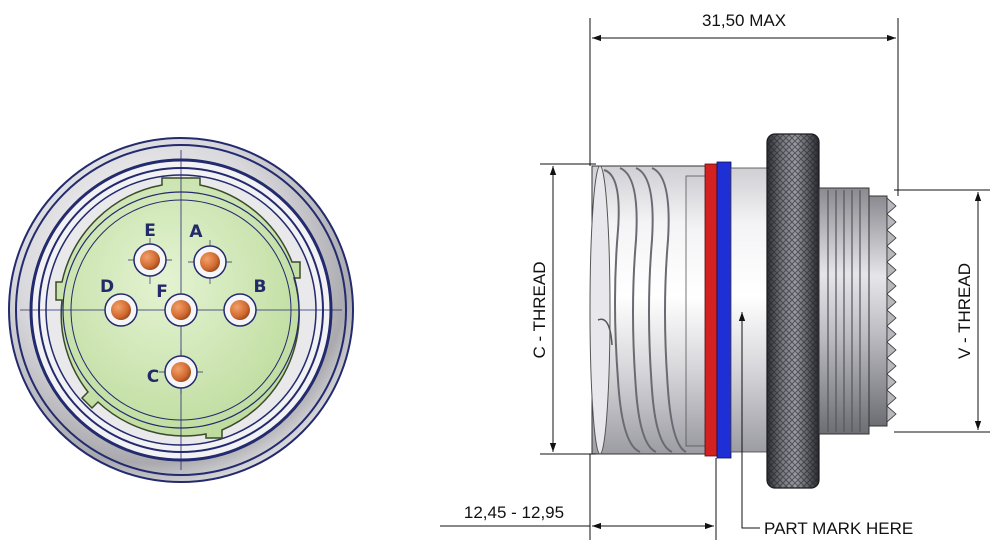 This screenshot has width=990, height=542. What do you see at coordinates (162, 292) in the screenshot?
I see `pin-label-F: F` at bounding box center [162, 292].